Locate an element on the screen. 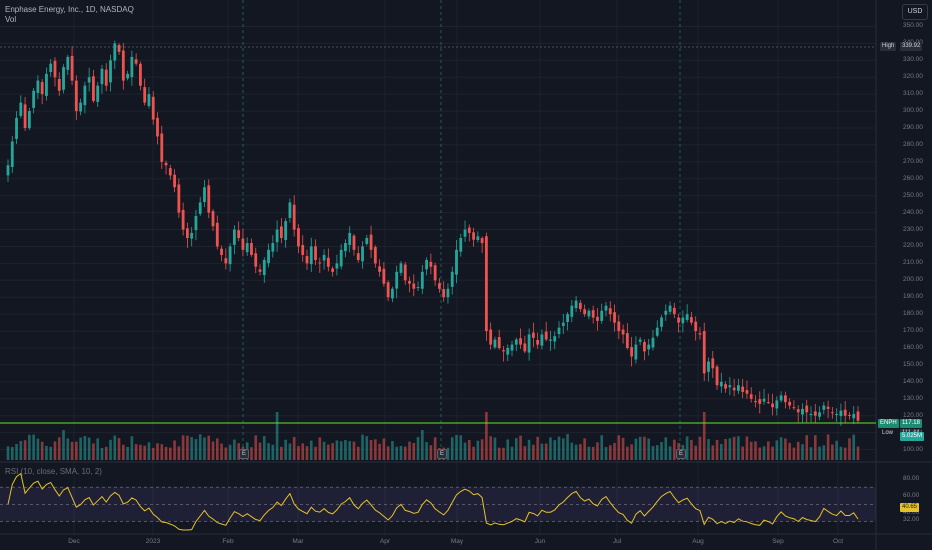 The width and height of the screenshot is (932, 550). price-tick-label: 130.00 is located at coordinates (913, 398).